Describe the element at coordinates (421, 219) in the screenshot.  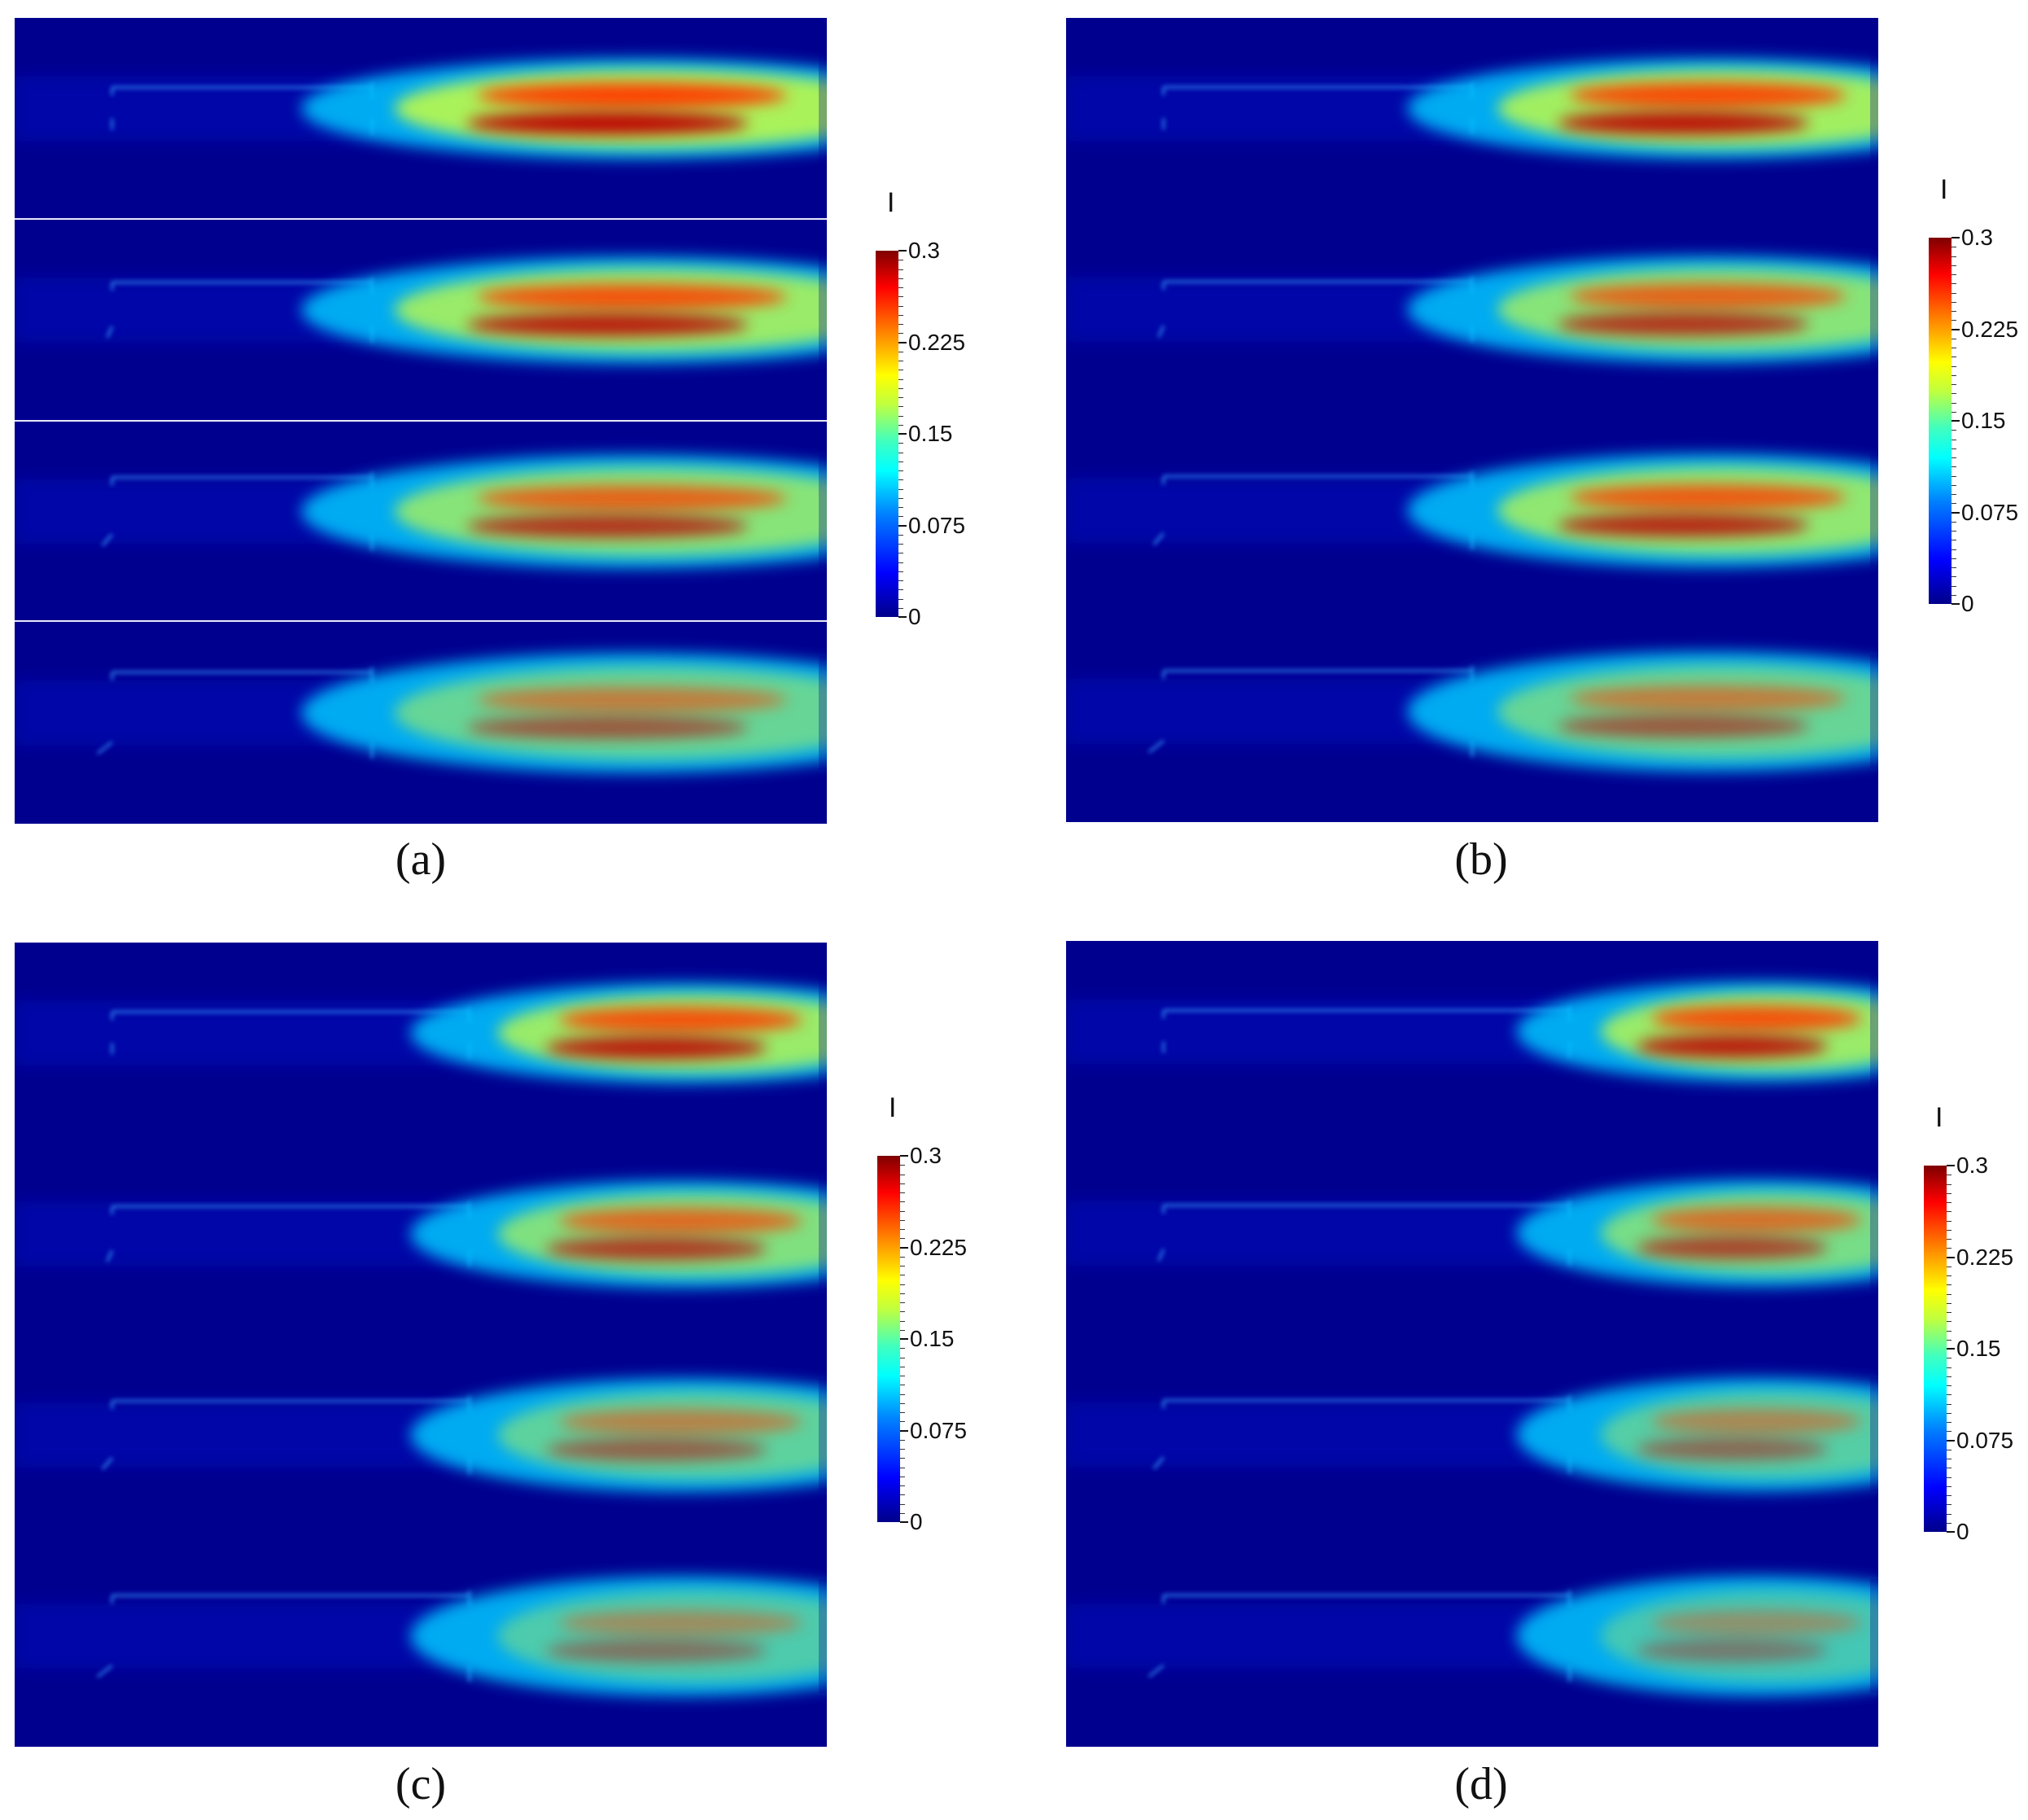
I see `panel-a-row-separator` at that location.